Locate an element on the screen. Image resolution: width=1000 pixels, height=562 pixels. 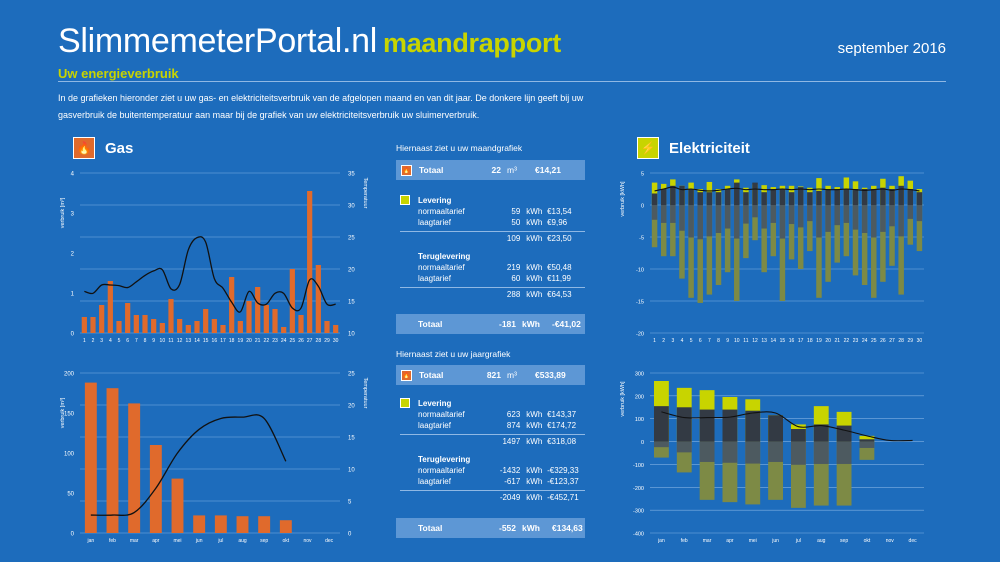
lightning-icon: ⚡ is located at coordinates (648, 148).